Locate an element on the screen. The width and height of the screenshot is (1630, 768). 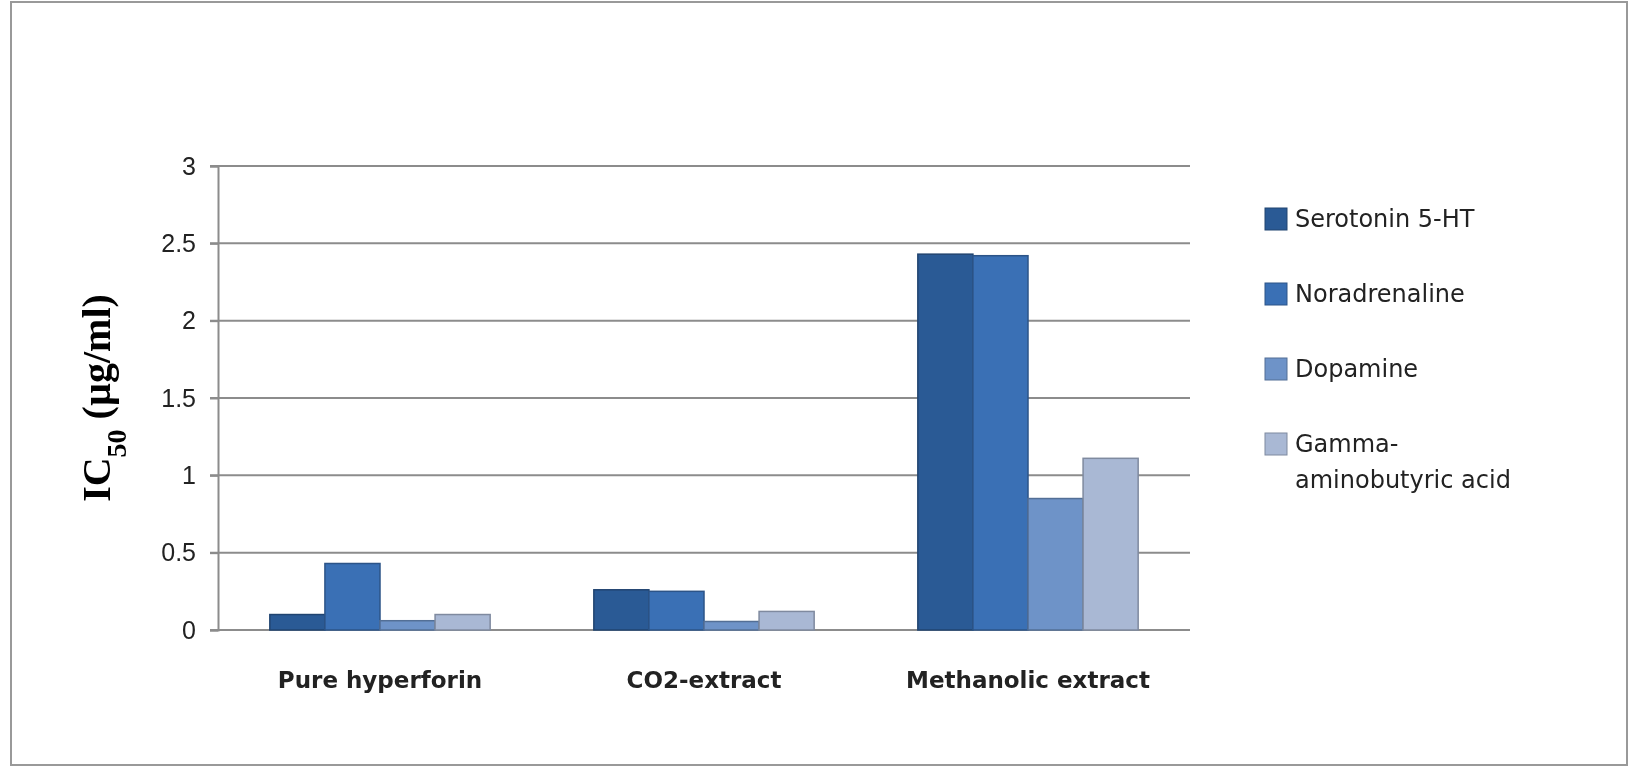
x-tick-label: Pure hyperforin is located at coordinates (380, 680).